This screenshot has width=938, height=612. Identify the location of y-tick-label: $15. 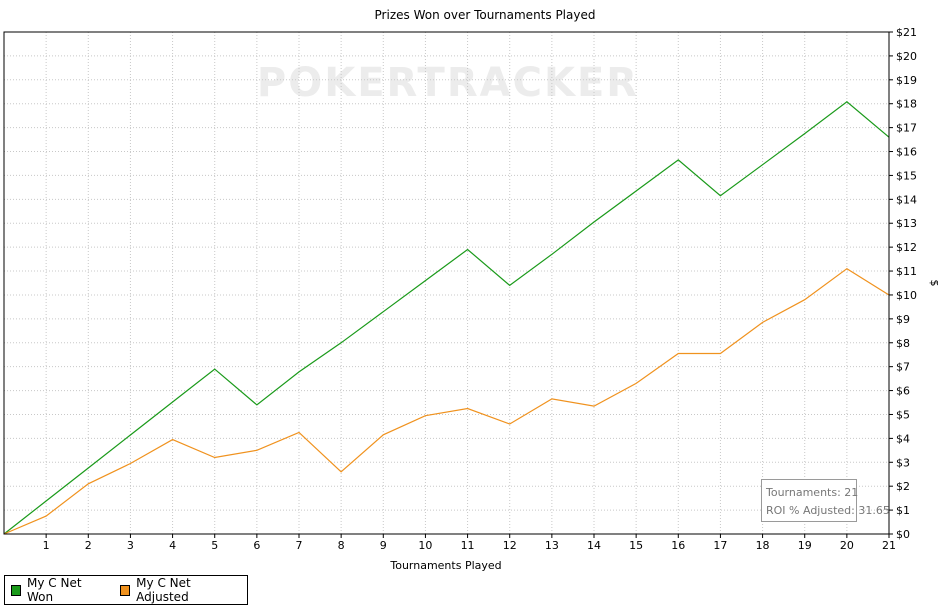
(906, 175).